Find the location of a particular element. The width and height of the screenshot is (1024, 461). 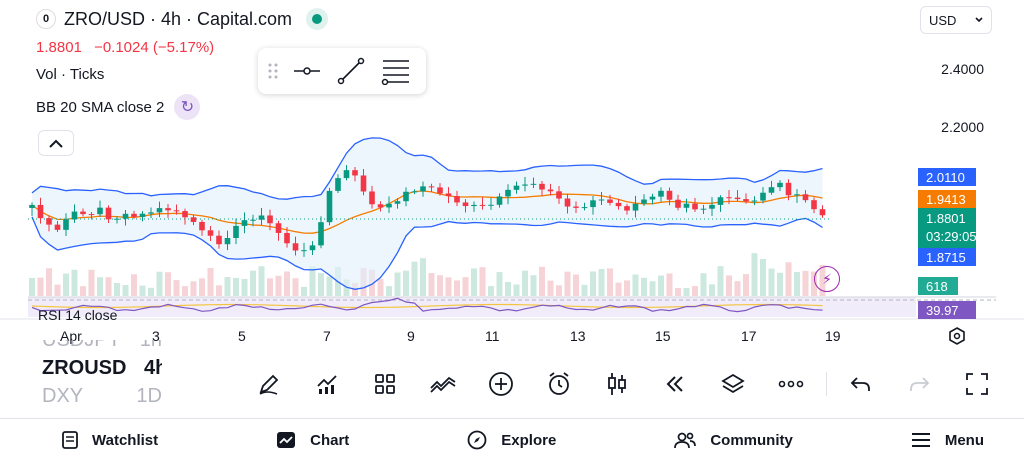

x-label: 9 is located at coordinates (411, 336).